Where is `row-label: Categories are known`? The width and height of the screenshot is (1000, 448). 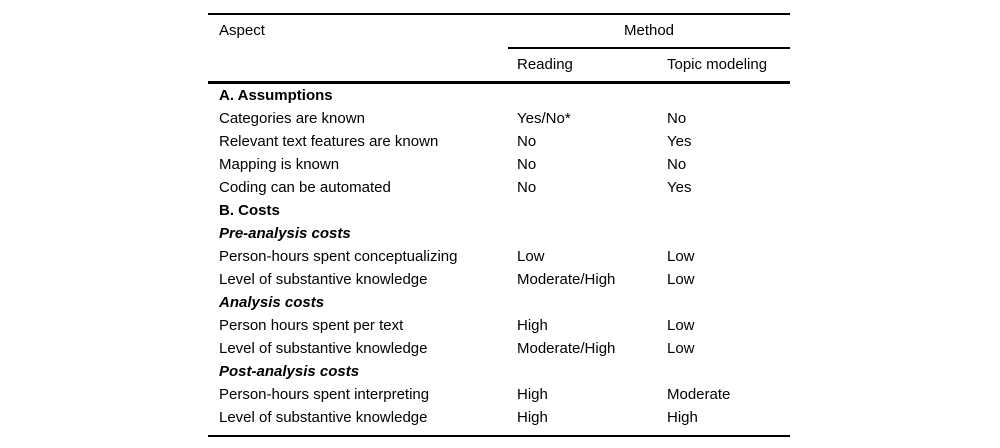 row-label: Categories are known is located at coordinates (292, 118).